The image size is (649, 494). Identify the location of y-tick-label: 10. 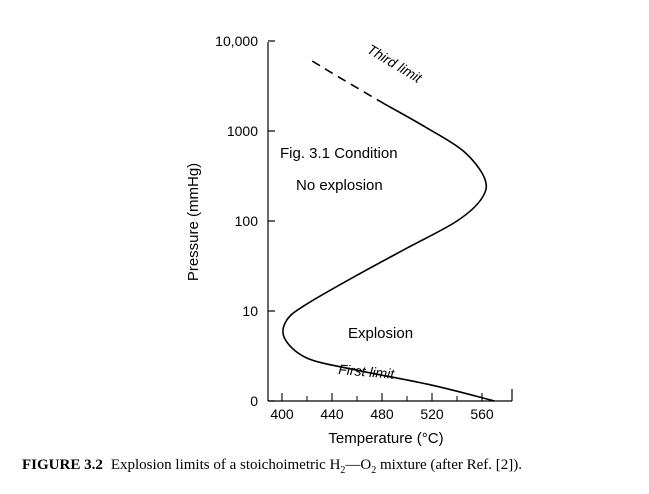
(250, 311).